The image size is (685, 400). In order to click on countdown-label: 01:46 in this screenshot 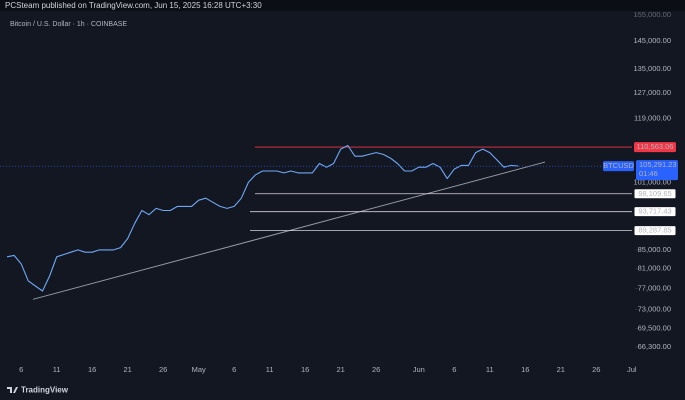, I will do `click(648, 173)`.